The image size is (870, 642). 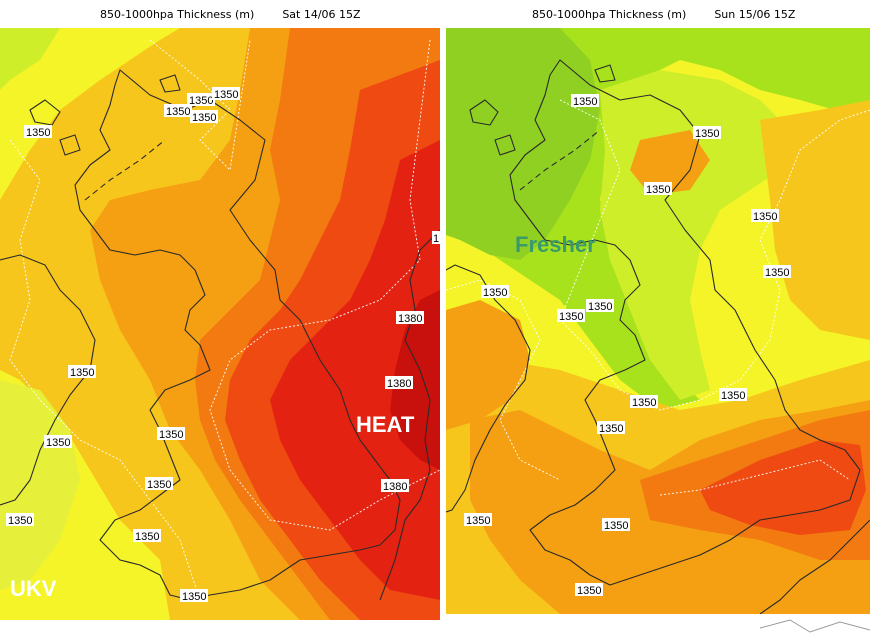 What do you see at coordinates (30, 59) in the screenshot?
I see `left-field-green-corner` at bounding box center [30, 59].